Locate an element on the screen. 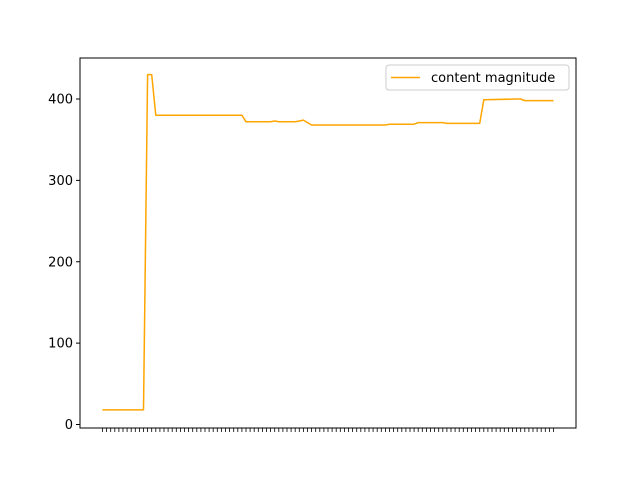  y-axis: 0 100 200 300 400 is located at coordinates (64, 263).